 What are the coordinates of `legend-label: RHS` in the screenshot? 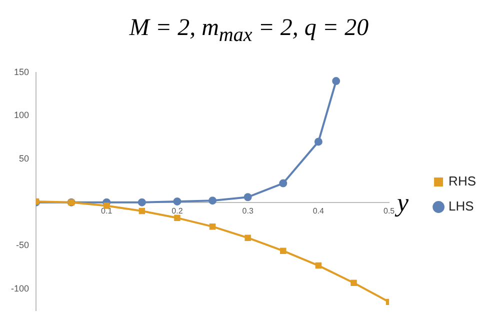 It's located at (462, 181).